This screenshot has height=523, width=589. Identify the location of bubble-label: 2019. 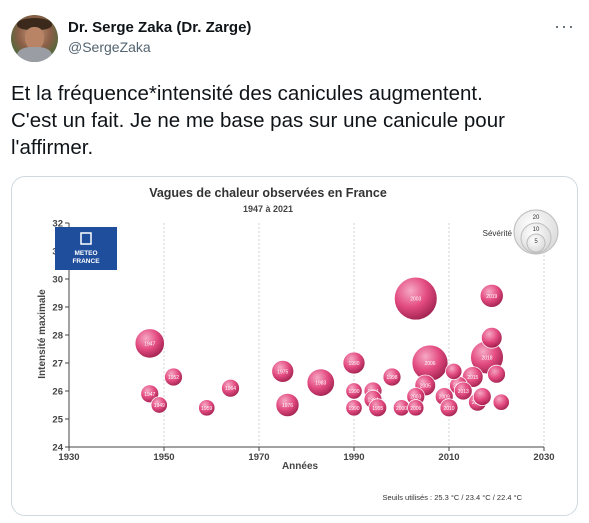
(491, 297).